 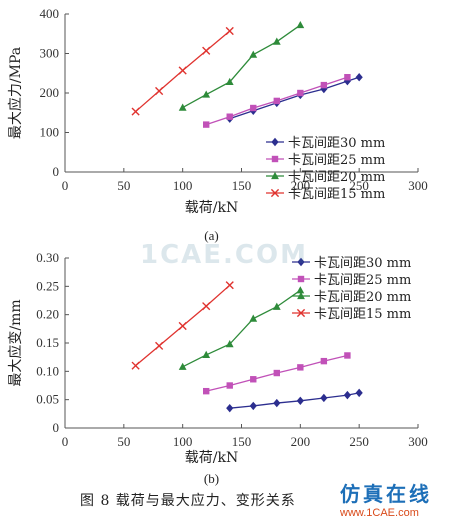 What do you see at coordinates (336, 143) in the screenshot?
I see `legend-label: 卡瓦间距30 mm` at bounding box center [336, 143].